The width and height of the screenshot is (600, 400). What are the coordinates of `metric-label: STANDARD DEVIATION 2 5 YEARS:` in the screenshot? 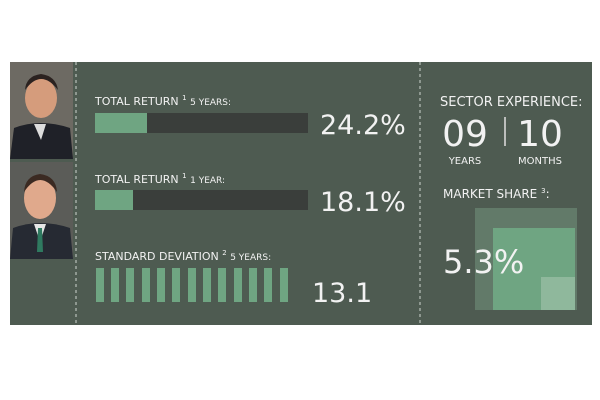 It's located at (183, 254).